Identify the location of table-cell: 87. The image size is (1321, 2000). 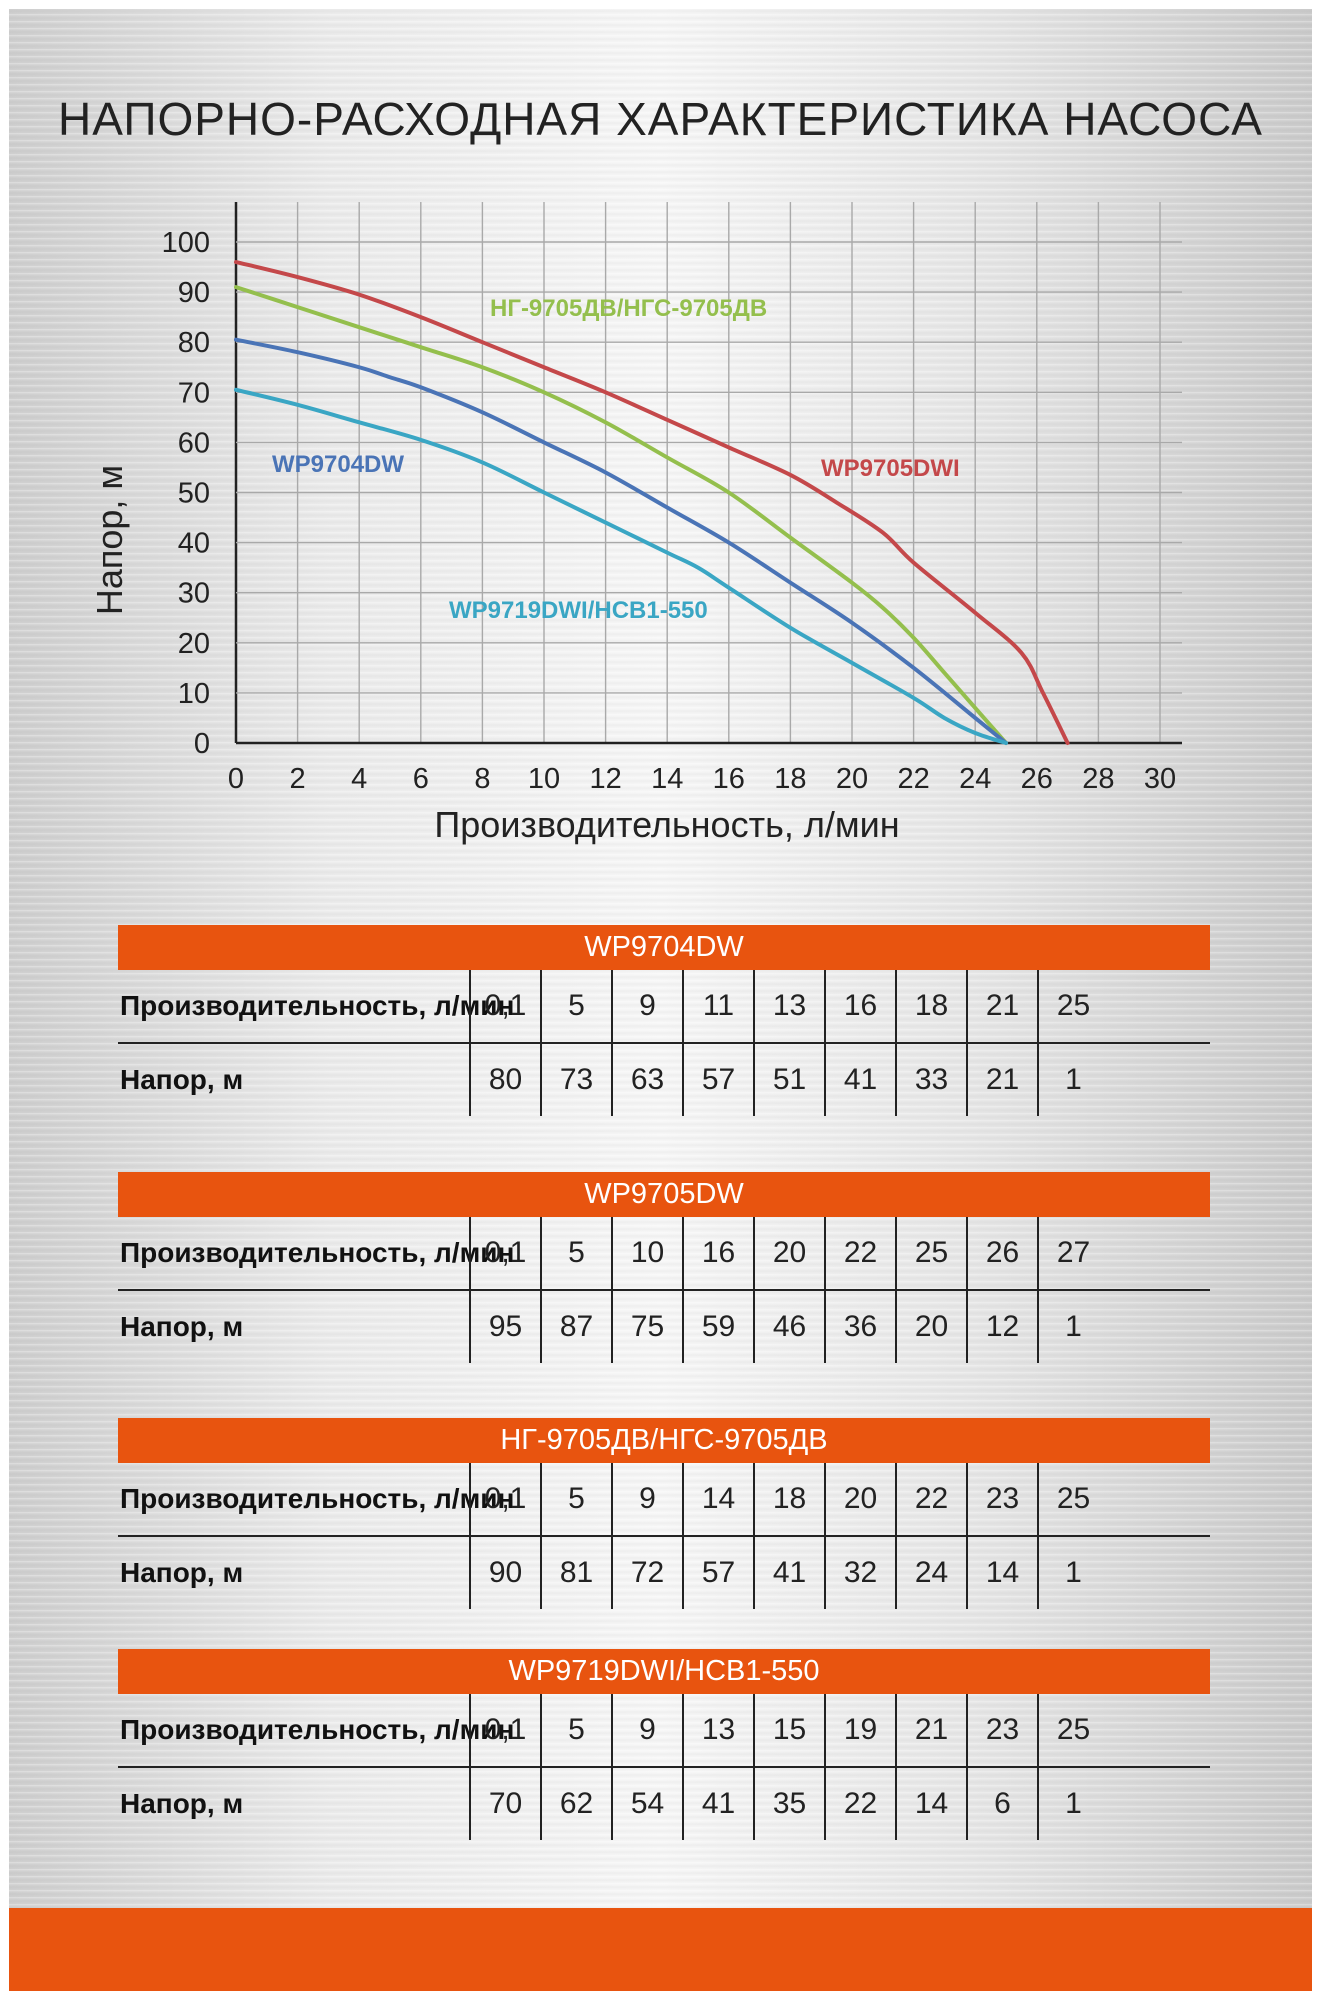
(575, 1327).